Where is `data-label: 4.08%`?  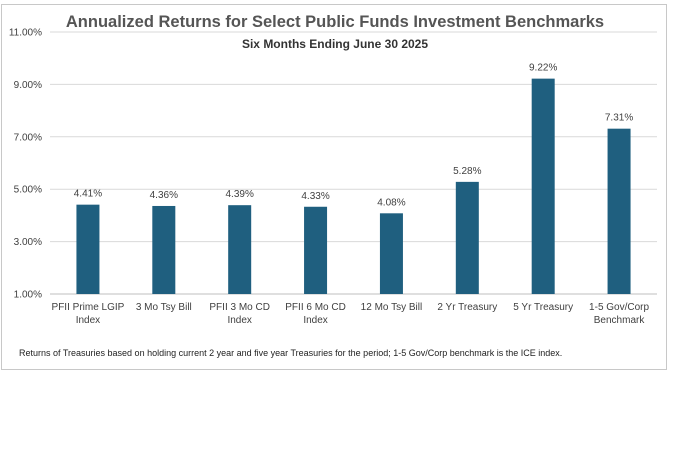 data-label: 4.08% is located at coordinates (391, 202).